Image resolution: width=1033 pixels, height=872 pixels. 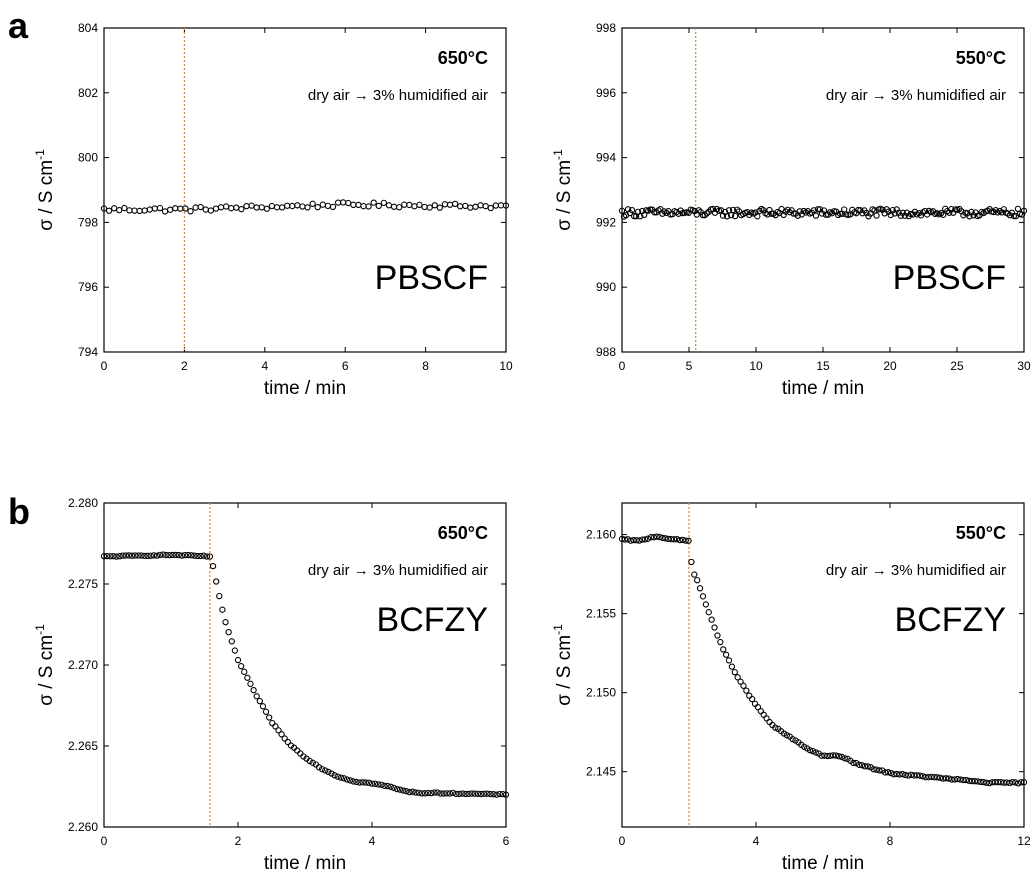 What do you see at coordinates (916, 95) in the screenshot?
I see `condition-annotation: dry air → 3% humidified air` at bounding box center [916, 95].